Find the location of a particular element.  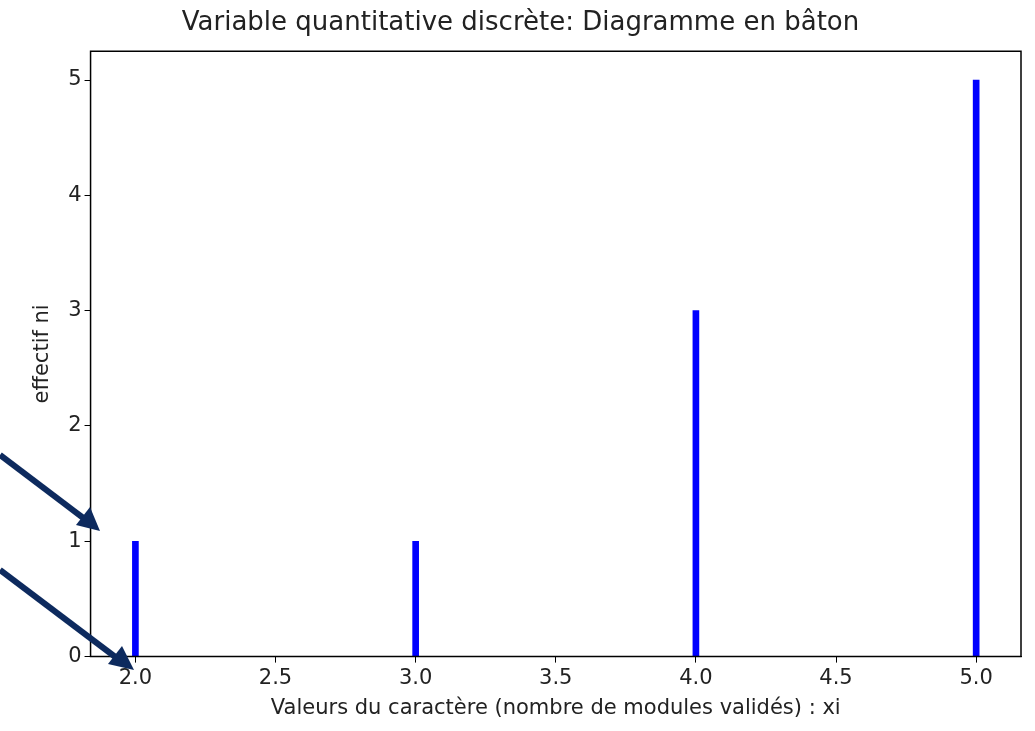

x-tick-label: 3.0 is located at coordinates (415, 676).